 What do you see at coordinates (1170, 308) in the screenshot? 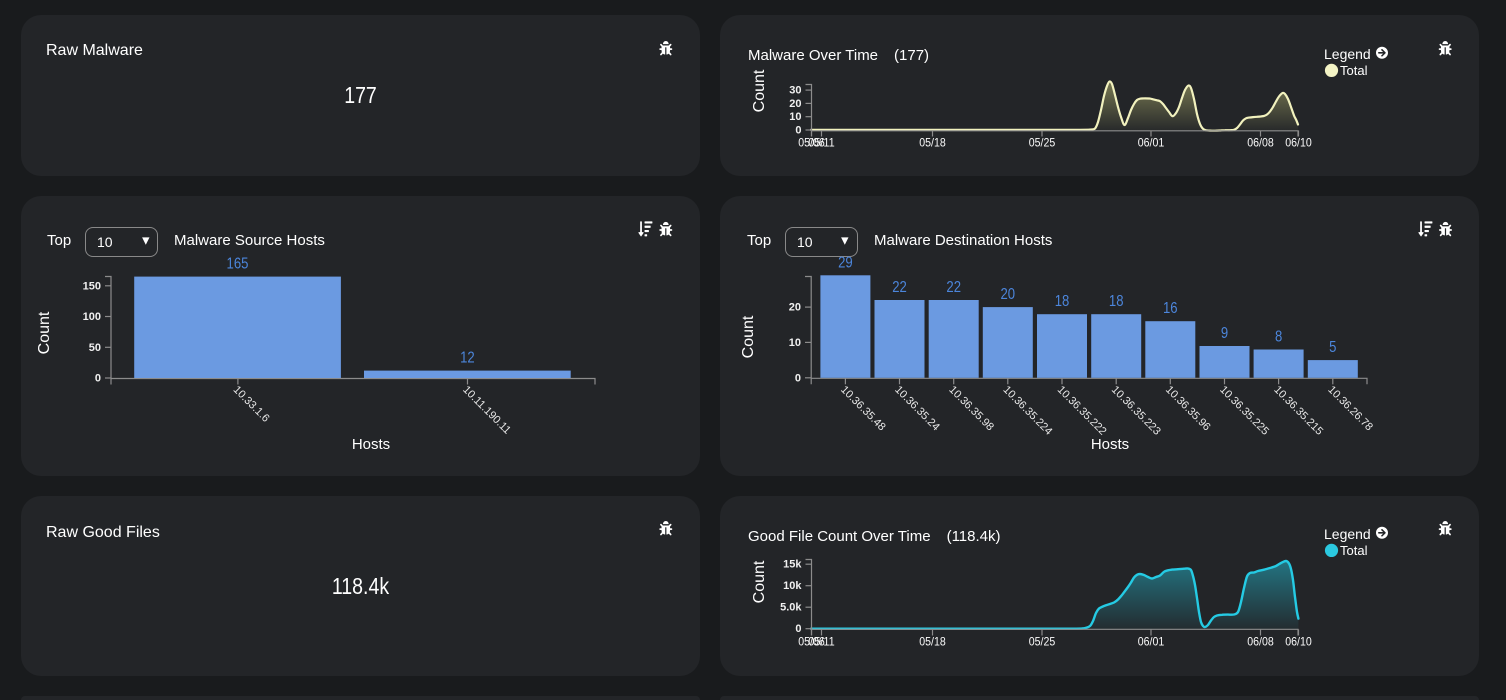
I see `svg-text: 16` at bounding box center [1170, 308].